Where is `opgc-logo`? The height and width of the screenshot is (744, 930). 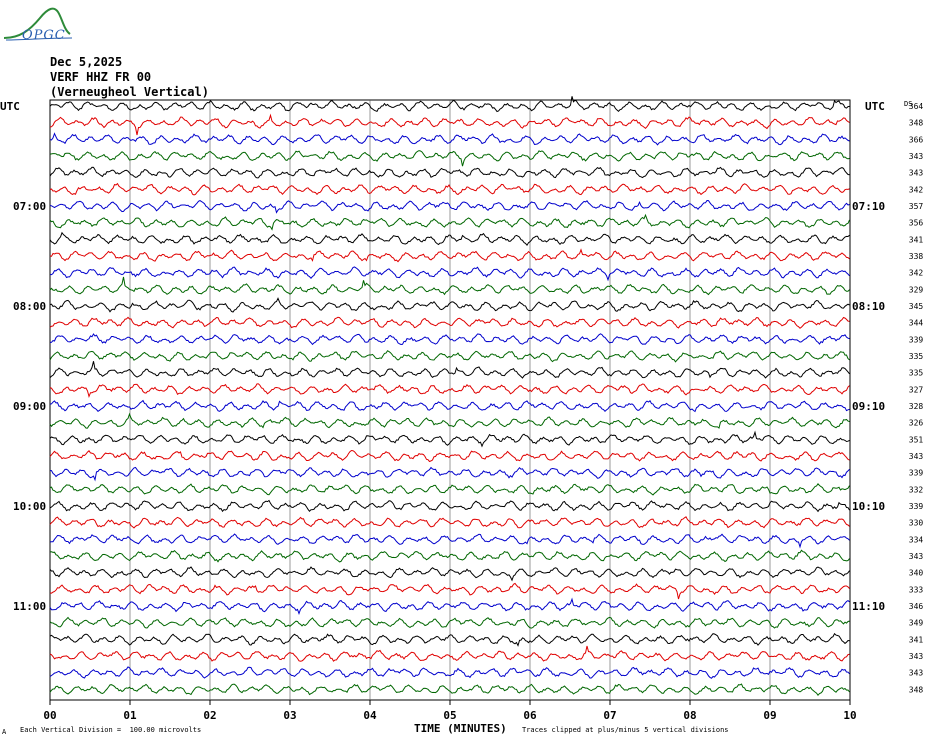 opgc-logo is located at coordinates (38, 24).